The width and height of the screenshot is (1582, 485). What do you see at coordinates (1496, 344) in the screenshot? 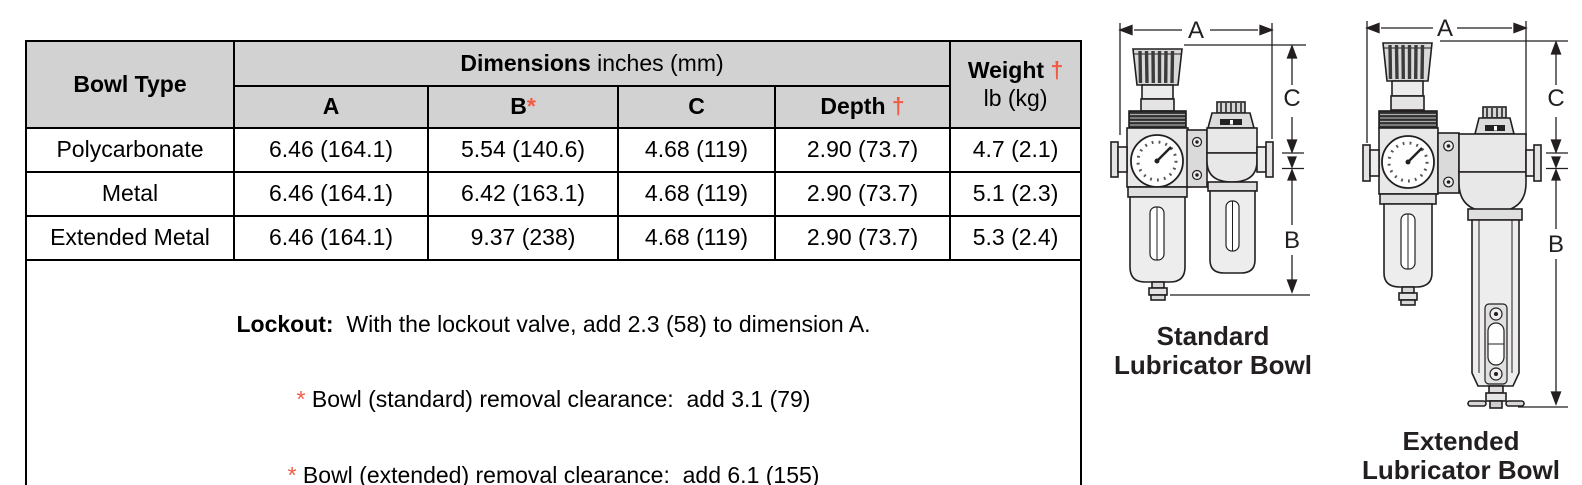
I see `sight-glass` at bounding box center [1496, 344].